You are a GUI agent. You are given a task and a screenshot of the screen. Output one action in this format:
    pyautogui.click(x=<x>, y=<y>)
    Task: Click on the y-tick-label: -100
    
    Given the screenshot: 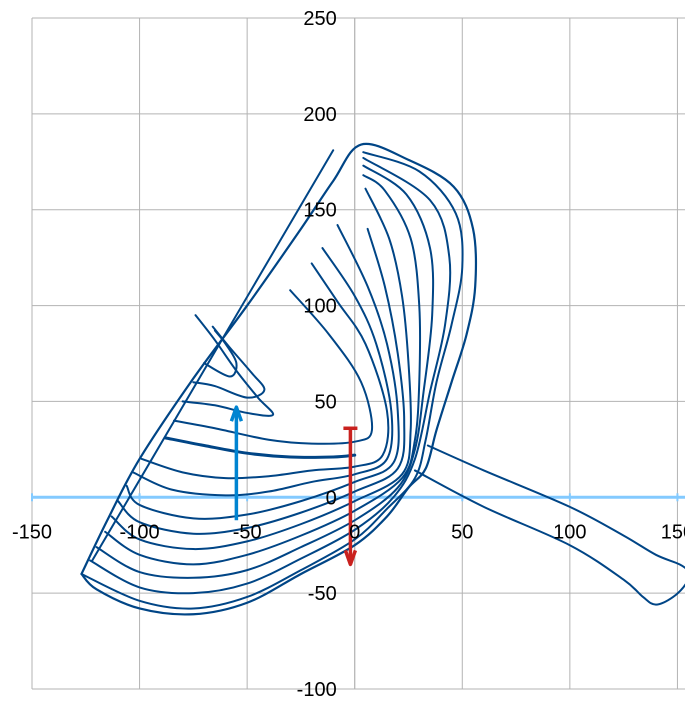 What is the action you would take?
    pyautogui.click(x=317, y=690)
    